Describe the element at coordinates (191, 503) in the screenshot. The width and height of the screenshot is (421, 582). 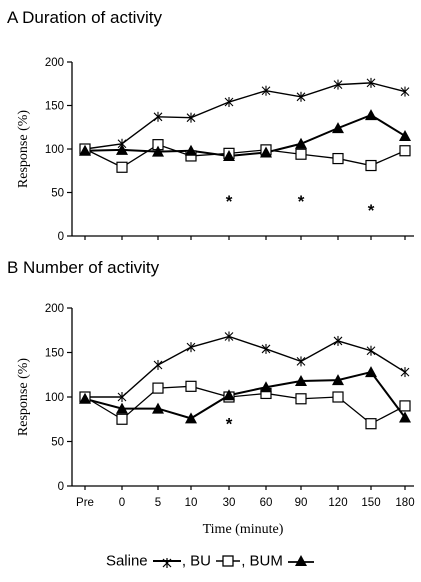
I see `x-tick-label: 10` at that location.